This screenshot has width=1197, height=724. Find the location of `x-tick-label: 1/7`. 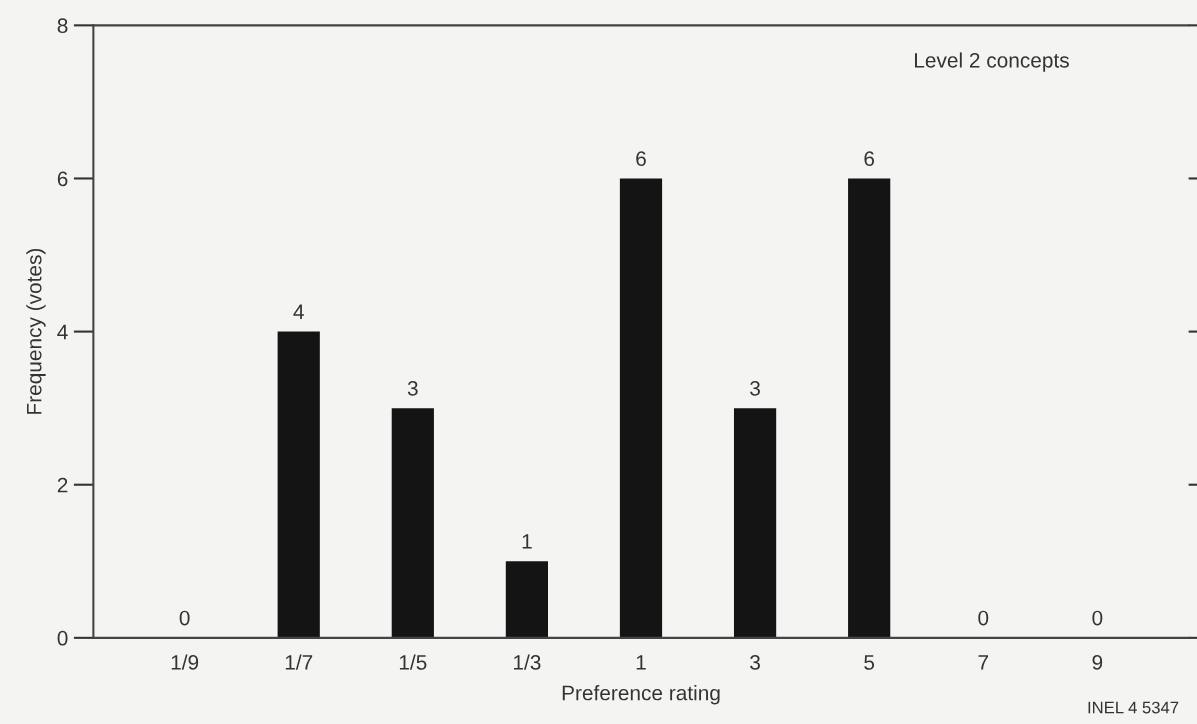

x-tick-label: 1/7 is located at coordinates (299, 662).